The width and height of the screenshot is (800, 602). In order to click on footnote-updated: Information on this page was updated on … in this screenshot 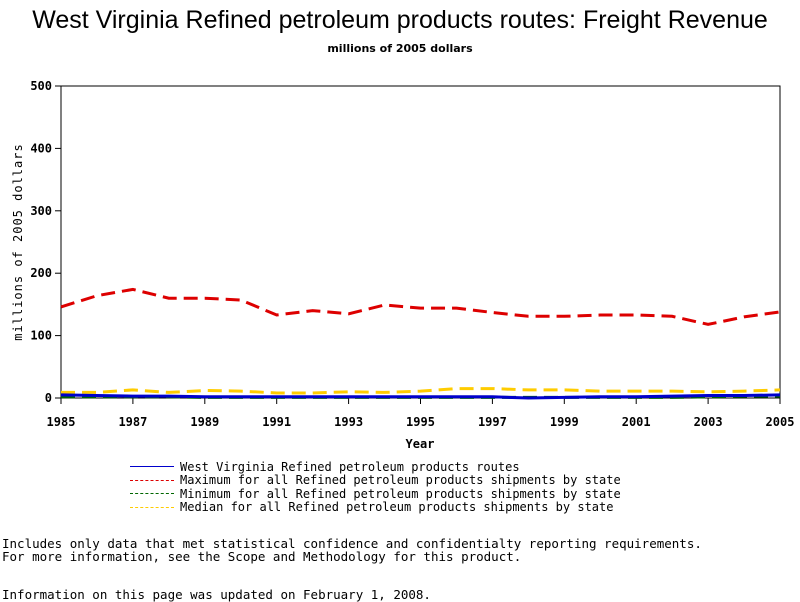, I will do `click(216, 594)`.